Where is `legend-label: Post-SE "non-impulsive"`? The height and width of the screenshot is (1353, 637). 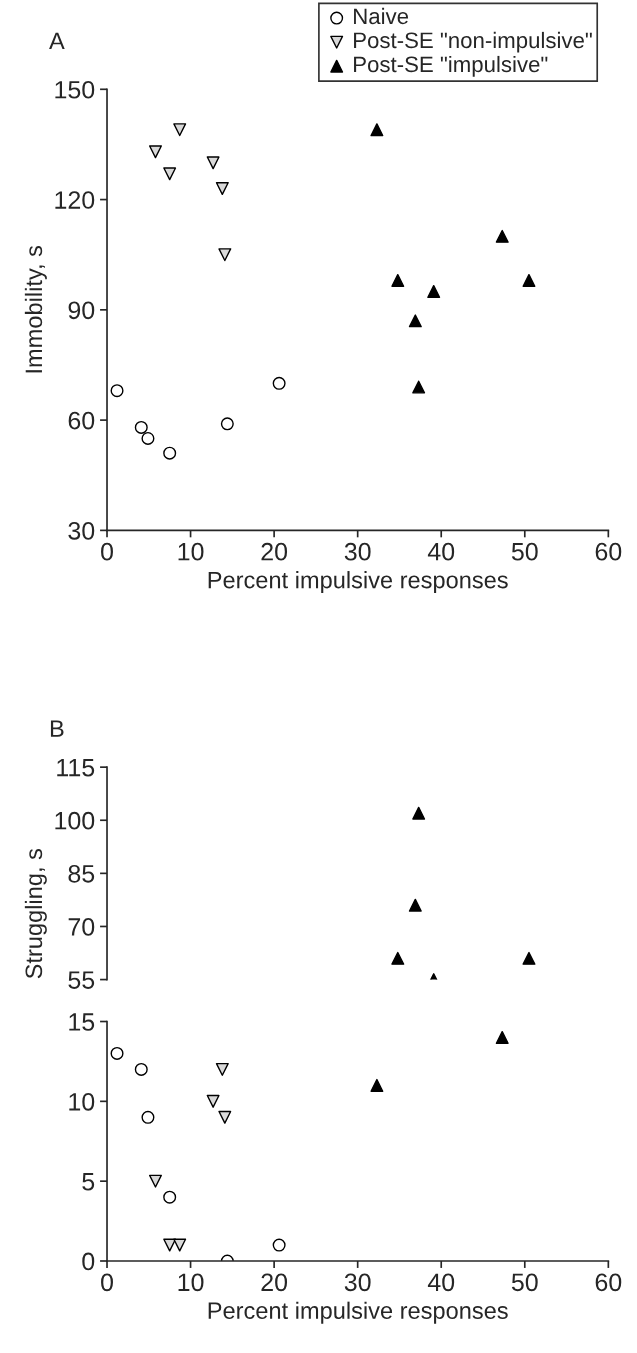
legend-label: Post-SE "non-impulsive" is located at coordinates (473, 42).